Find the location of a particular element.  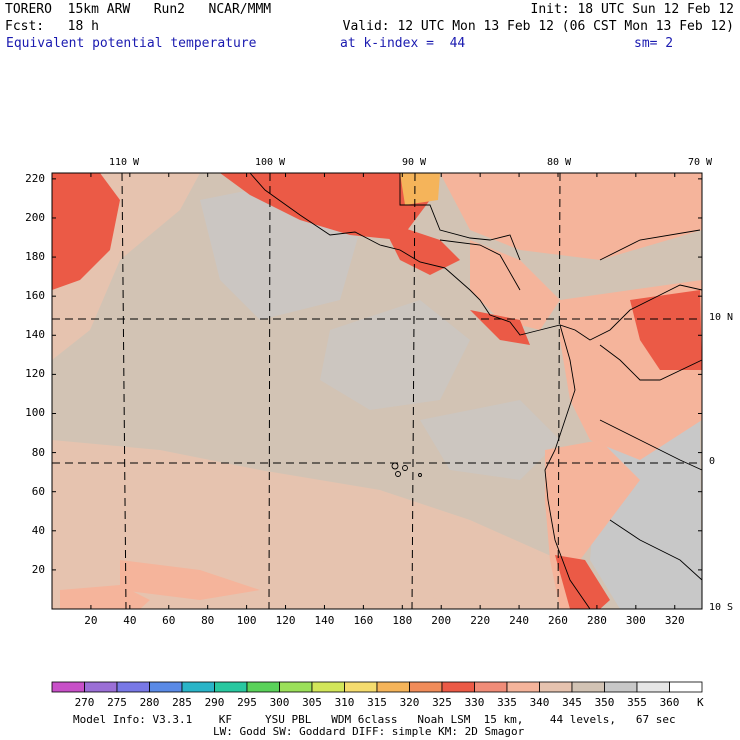

colorbar-tick-label: 310 is located at coordinates (344, 702).